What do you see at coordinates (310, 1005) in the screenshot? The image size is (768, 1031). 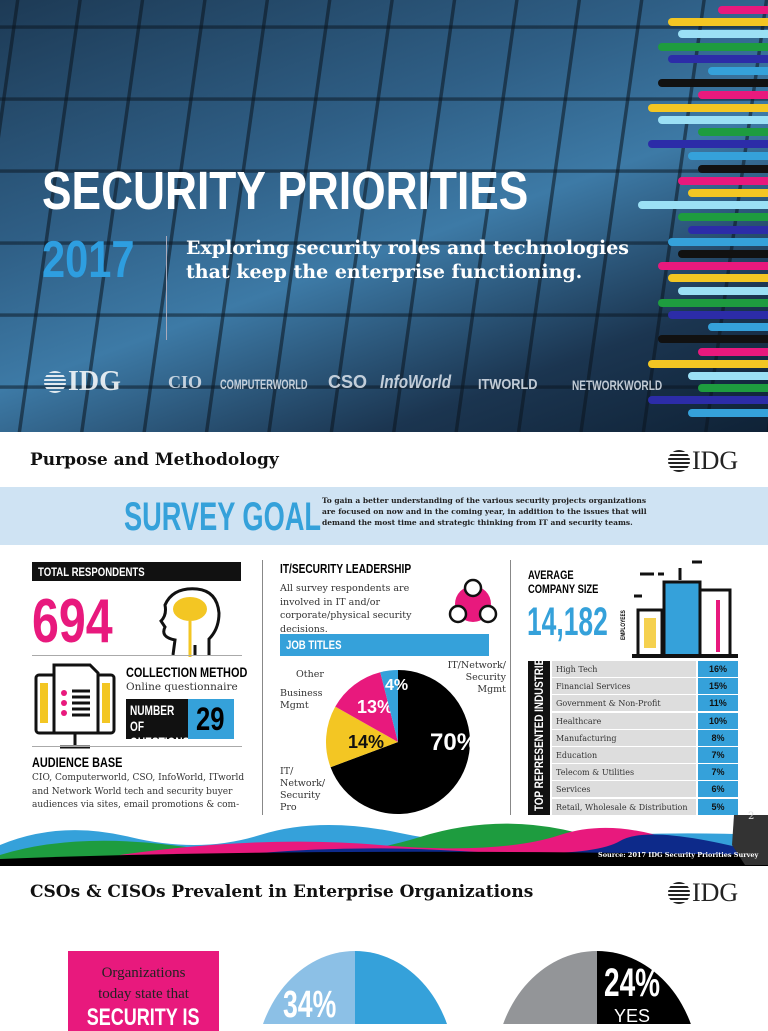 I see `pie1-pct: 34%` at bounding box center [310, 1005].